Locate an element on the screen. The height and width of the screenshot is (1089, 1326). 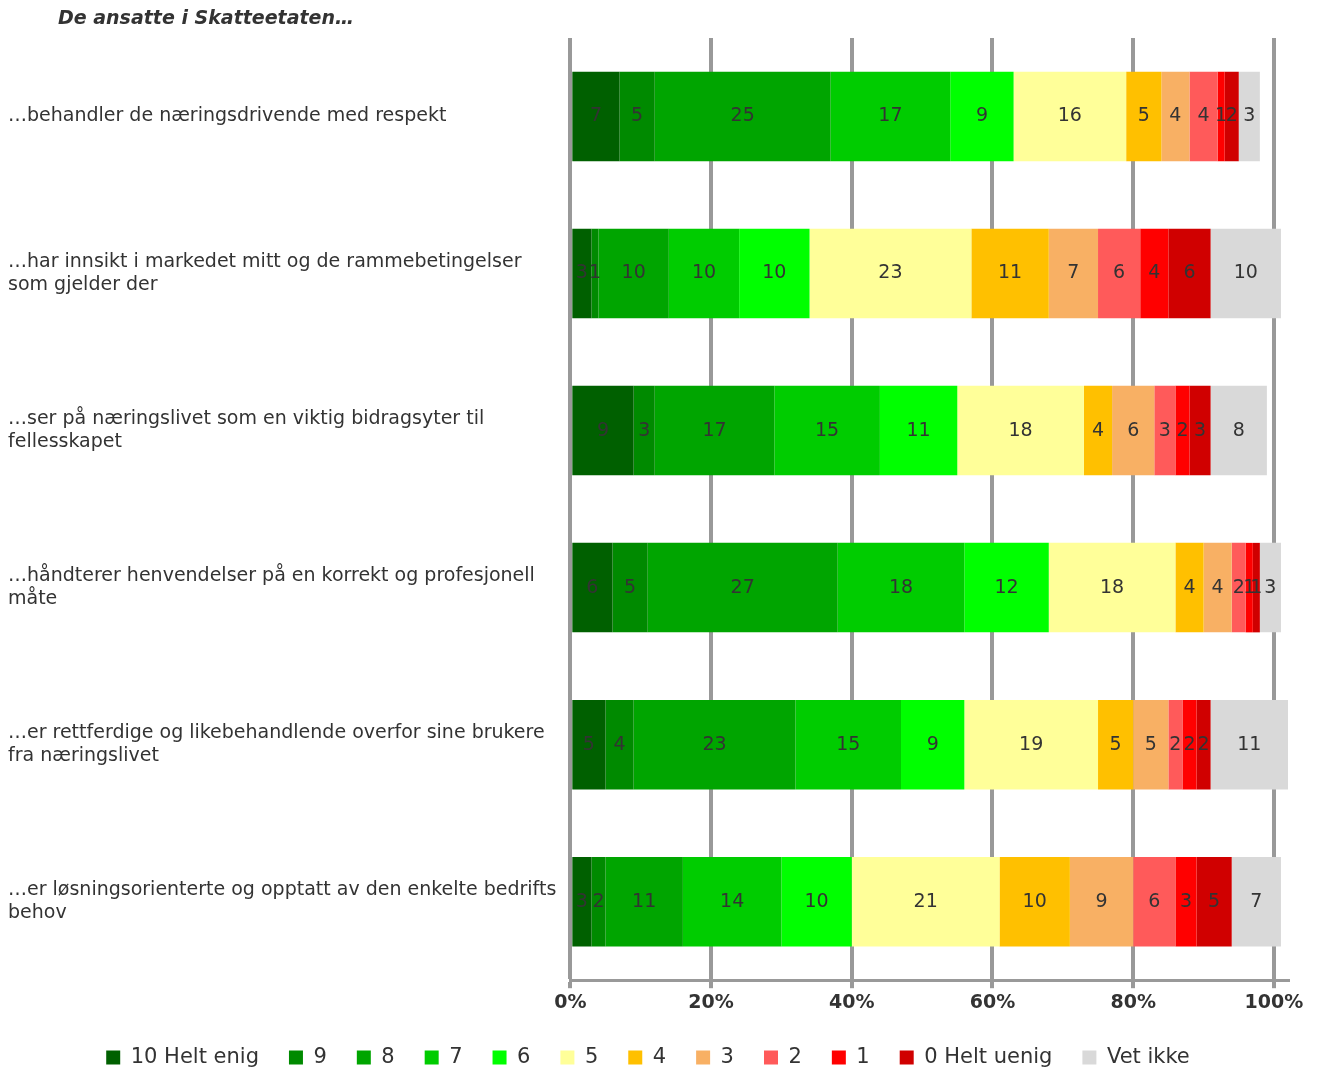
legend-label: 5 is located at coordinates (591, 1055).